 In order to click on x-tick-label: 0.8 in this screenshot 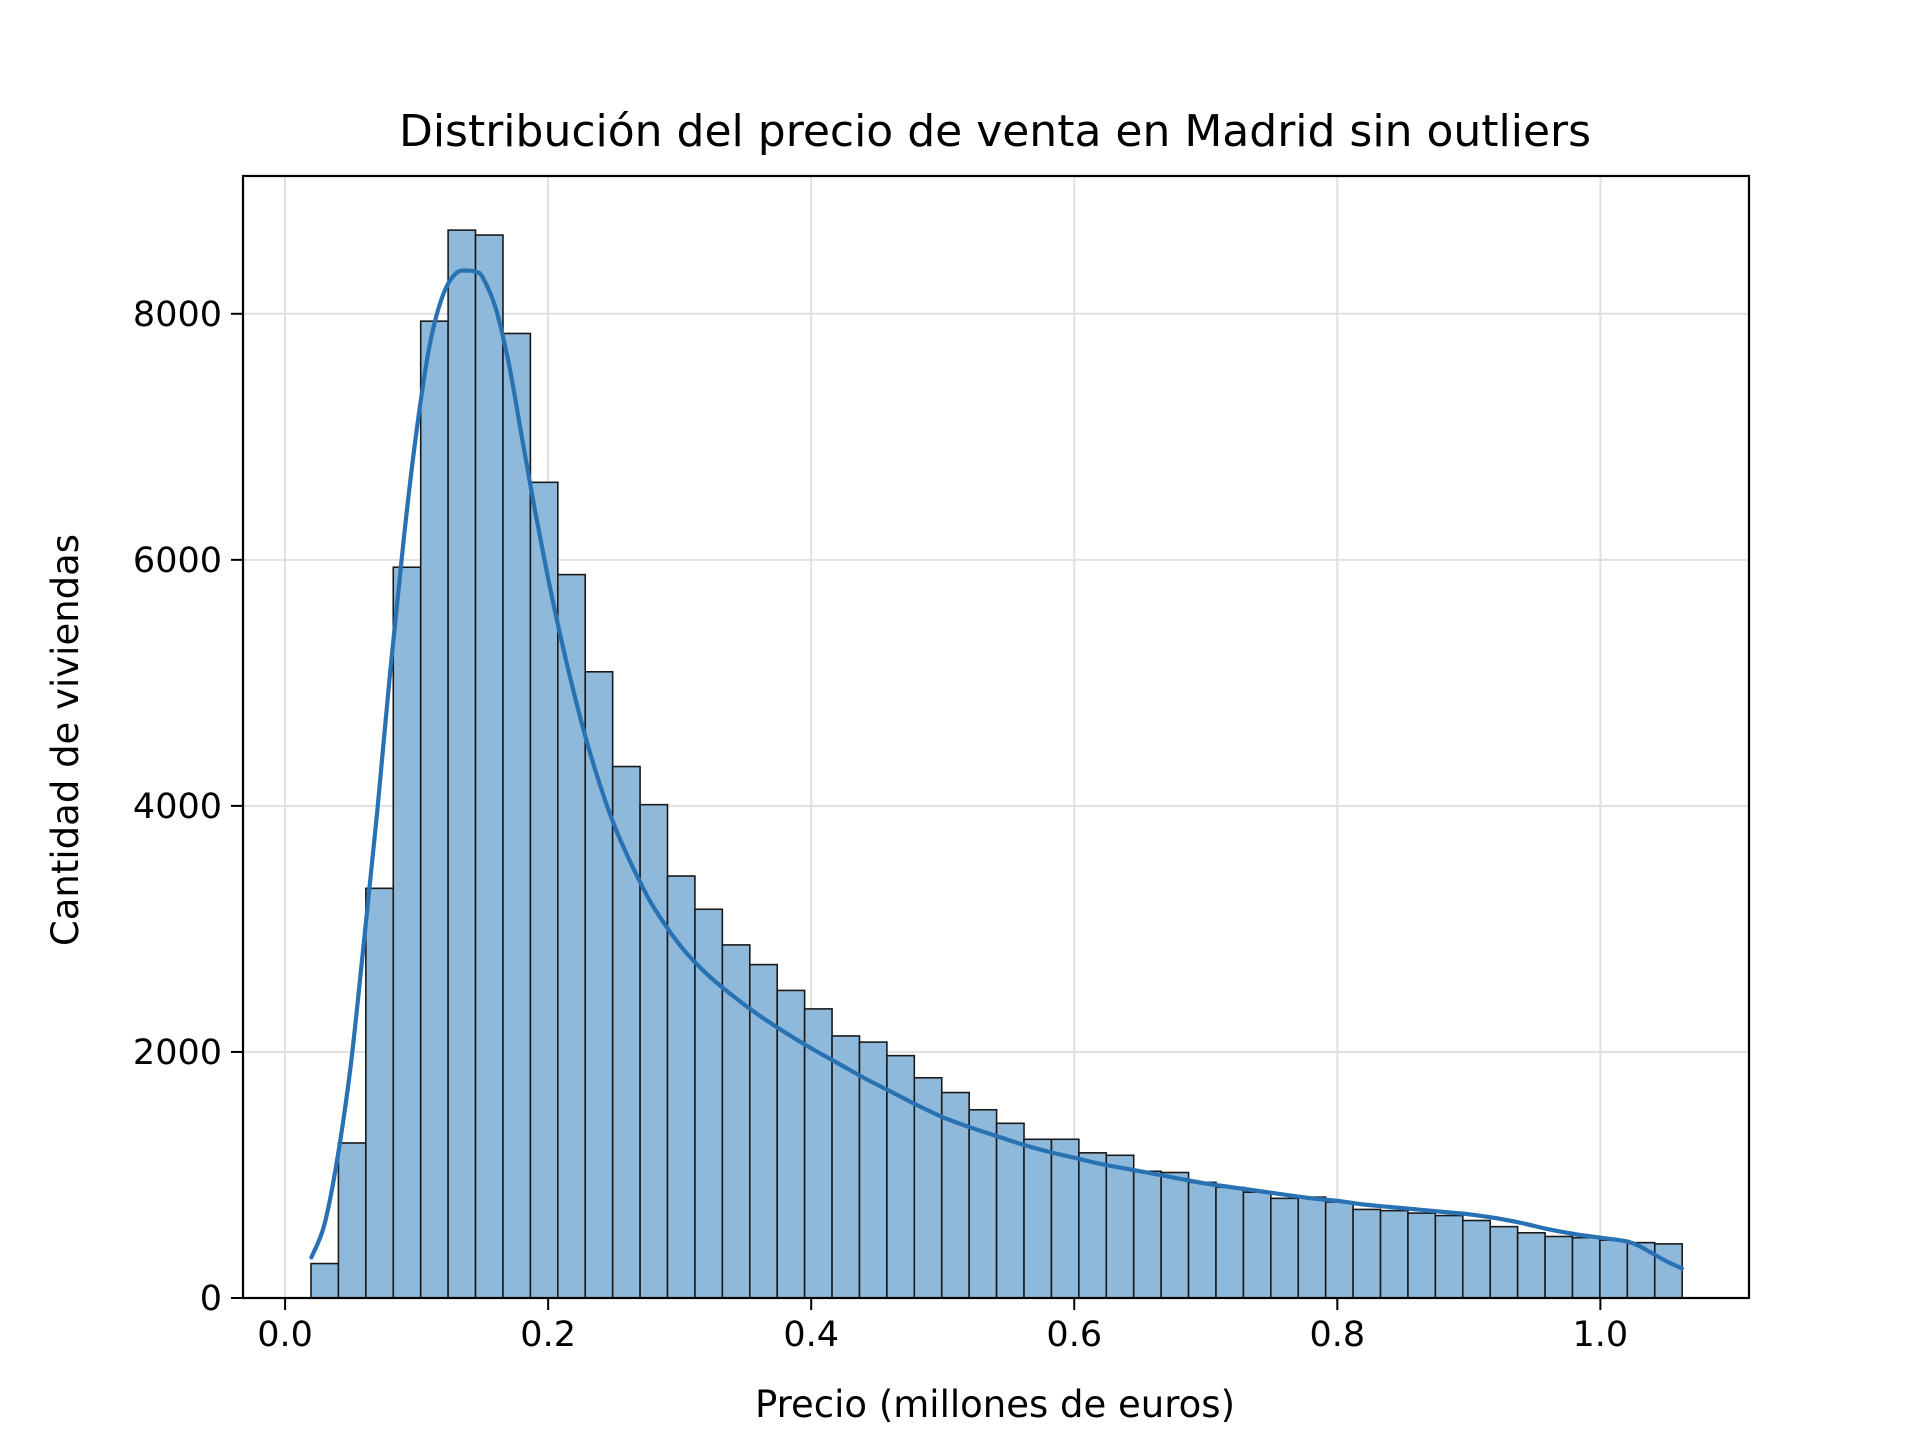, I will do `click(1337, 1335)`.